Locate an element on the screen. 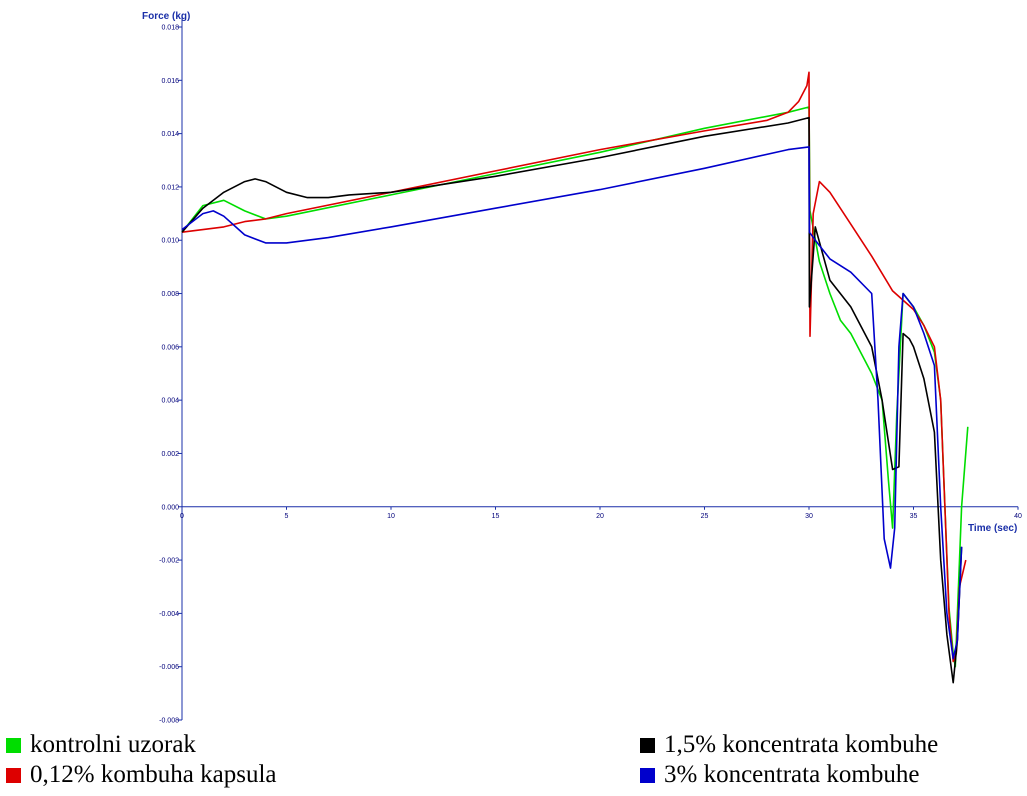  legend-swatch-black is located at coordinates (647, 745).